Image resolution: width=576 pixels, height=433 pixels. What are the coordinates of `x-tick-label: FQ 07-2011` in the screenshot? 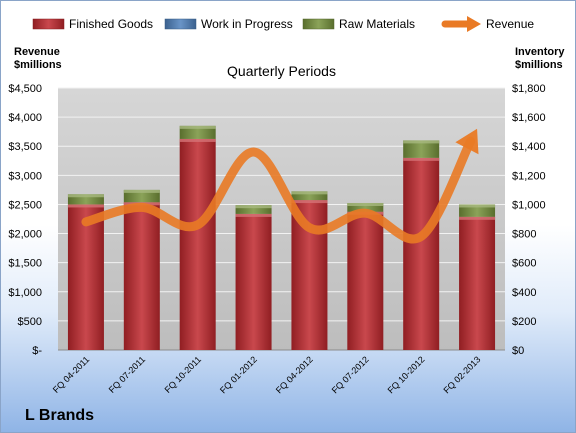 It's located at (127, 374).